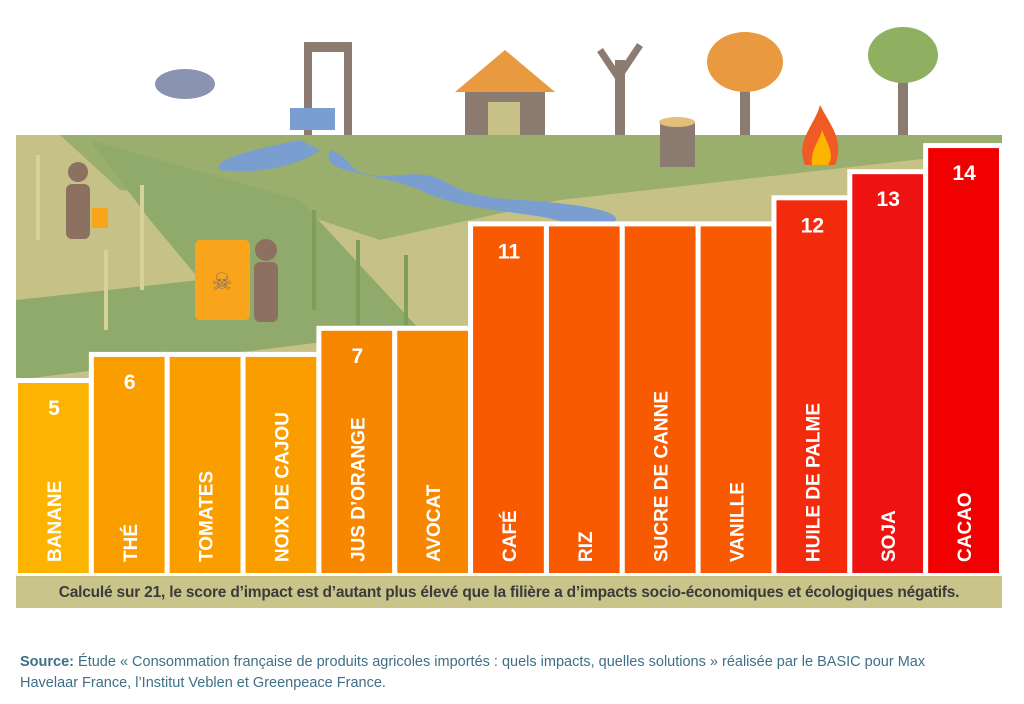  What do you see at coordinates (358, 489) in the screenshot?
I see `category-label: JUS D’ORANGE` at bounding box center [358, 489].